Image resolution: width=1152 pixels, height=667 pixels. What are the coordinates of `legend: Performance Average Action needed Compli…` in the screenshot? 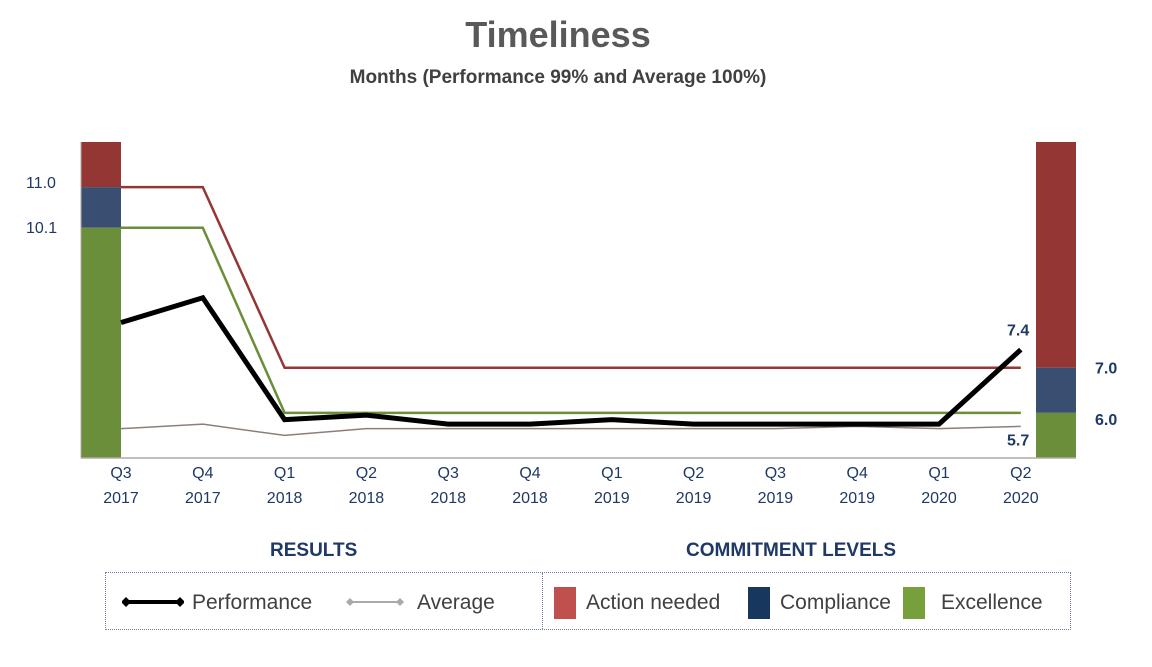 It's located at (588, 601).